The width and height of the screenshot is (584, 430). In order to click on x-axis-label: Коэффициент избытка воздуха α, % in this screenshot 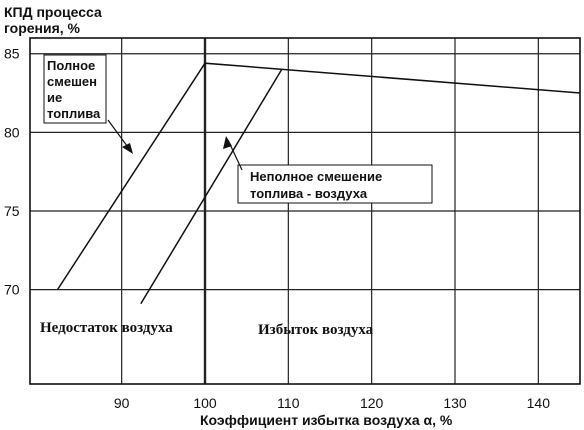, I will do `click(326, 420)`.